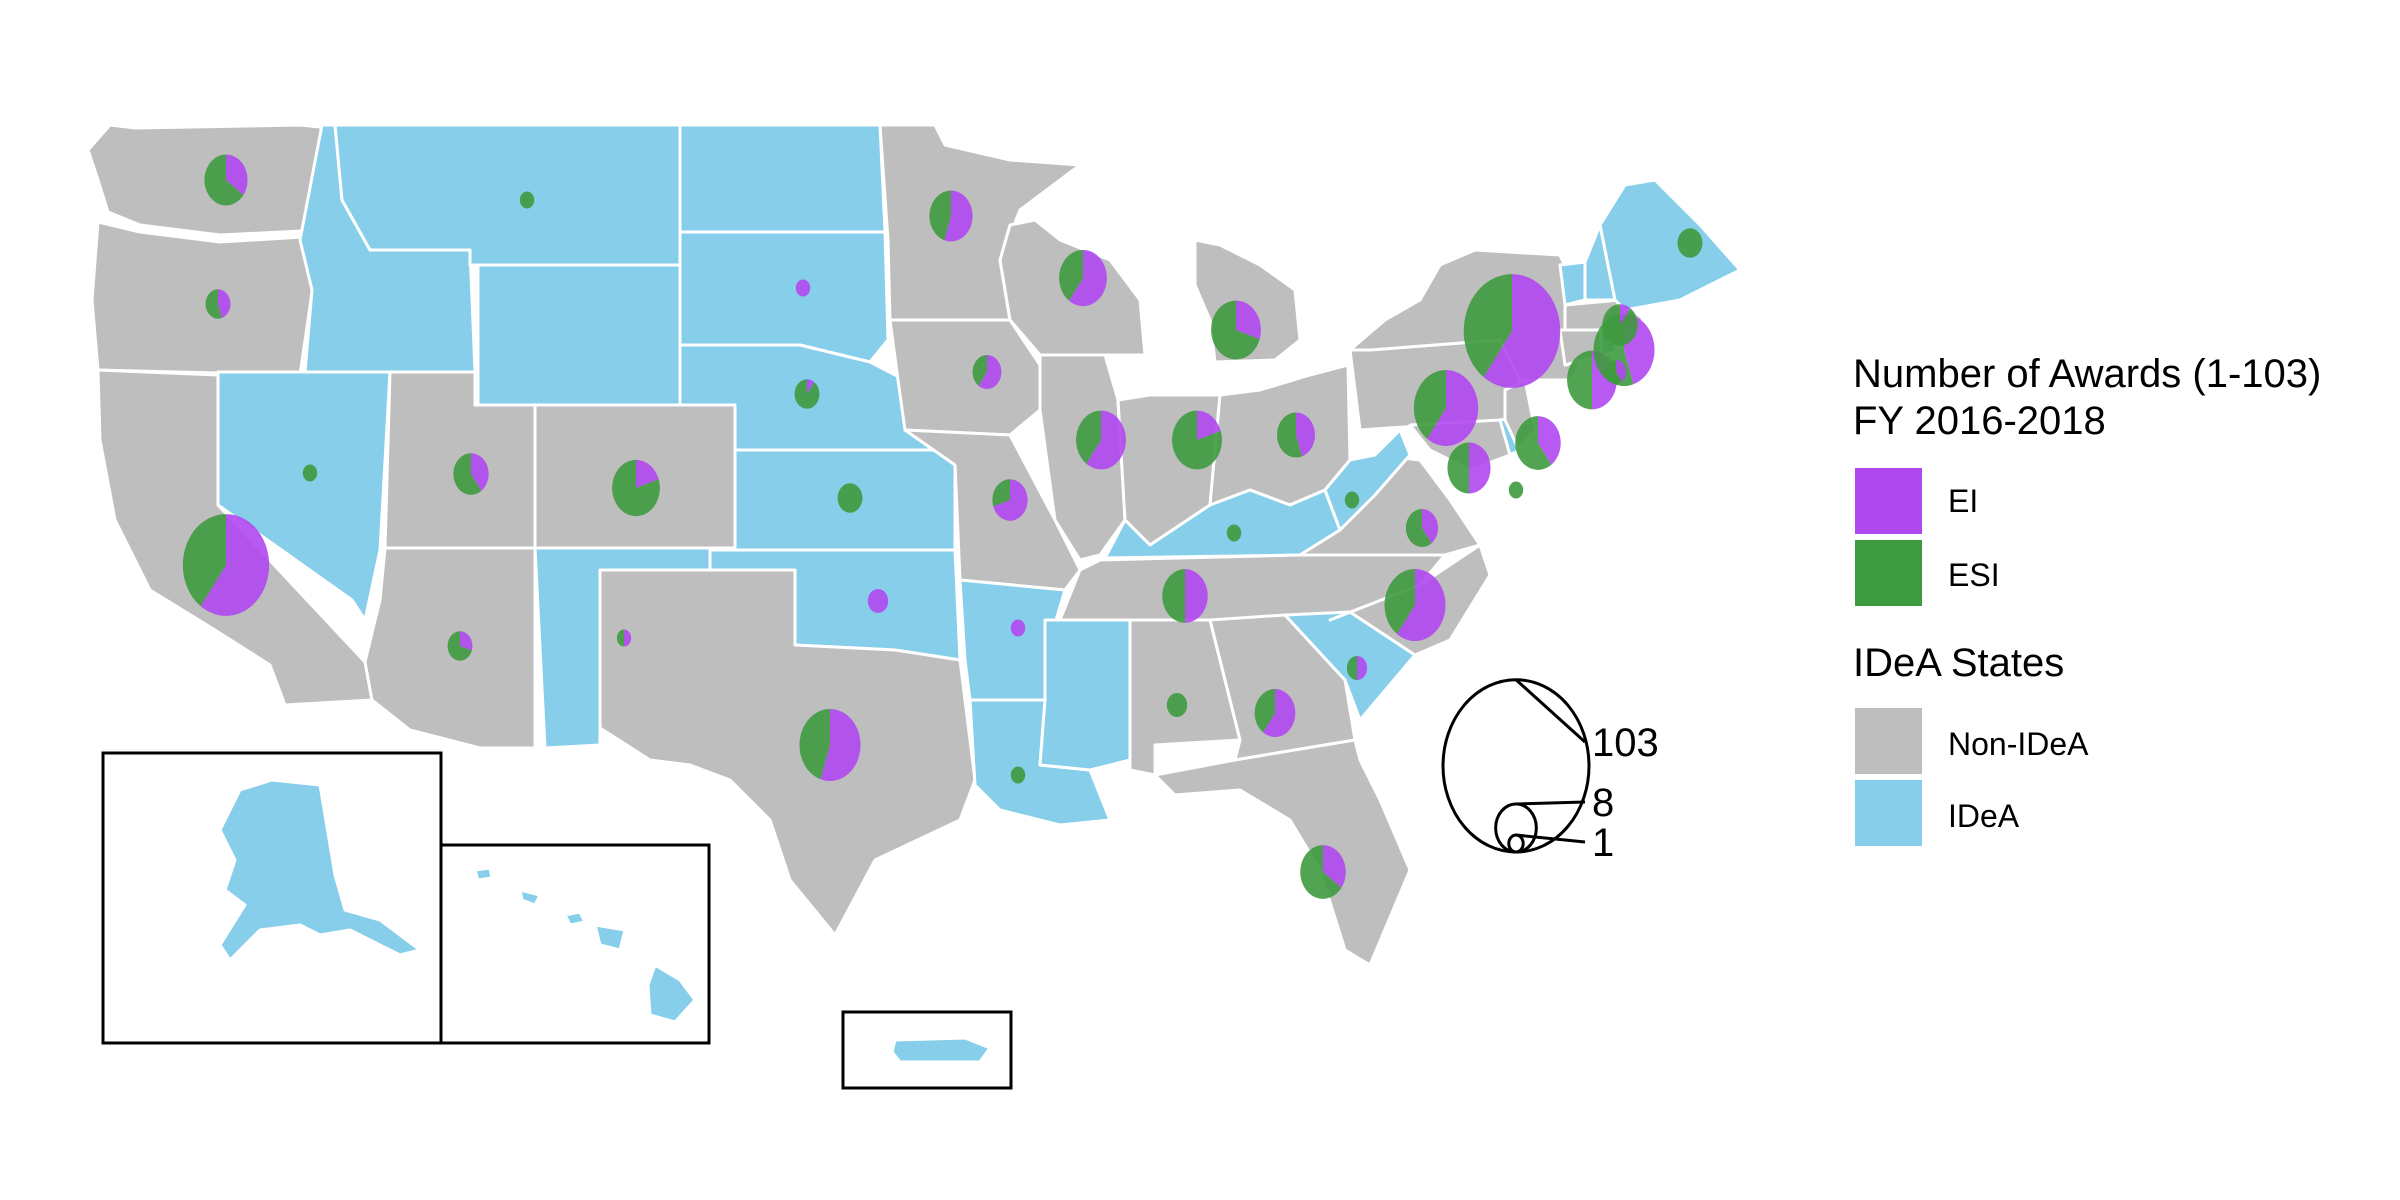 This screenshot has width=2400, height=1200. I want to click on pie-wa, so click(225, 180).